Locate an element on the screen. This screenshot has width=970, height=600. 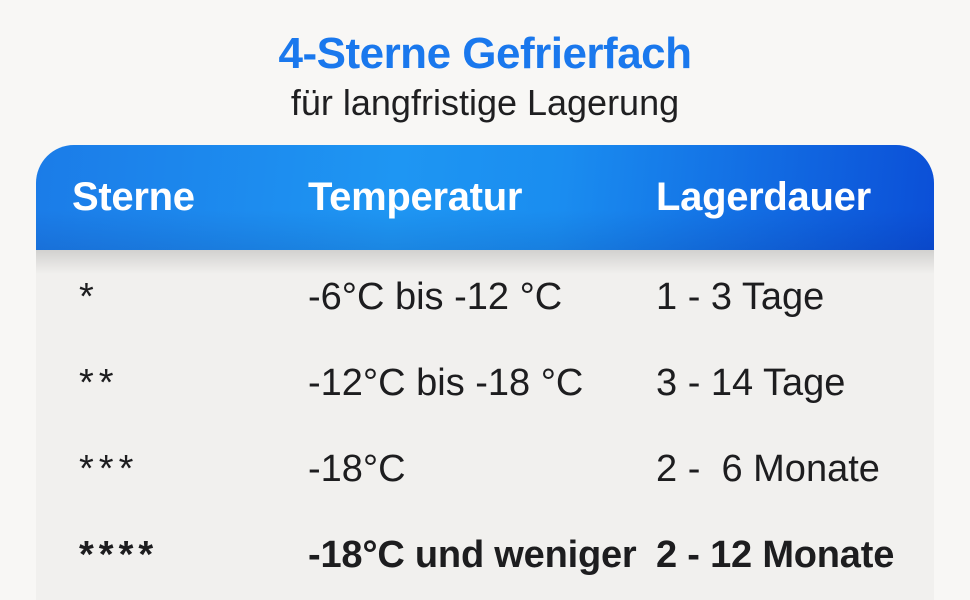
table-row-4-stars: **** -18°C und weniger 2 - 12 Monate is located at coordinates (485, 555).